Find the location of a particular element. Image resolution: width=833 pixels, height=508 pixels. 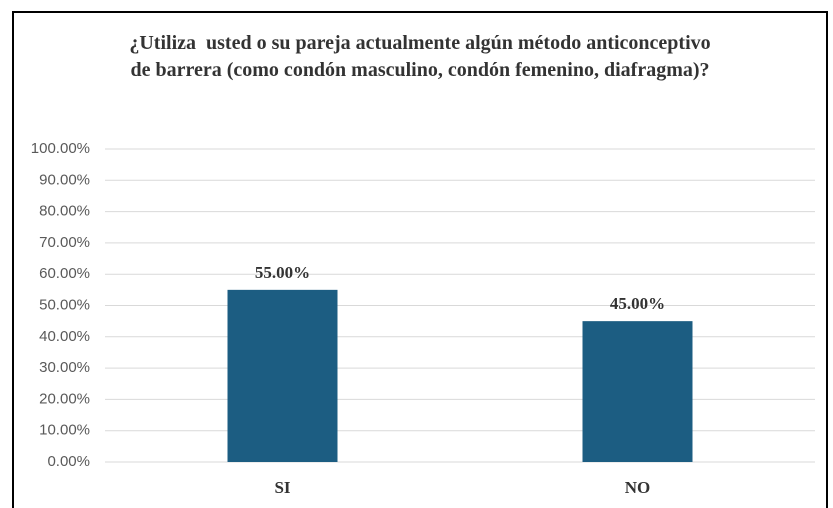

y-tick-label: 70.00% is located at coordinates (64, 242).